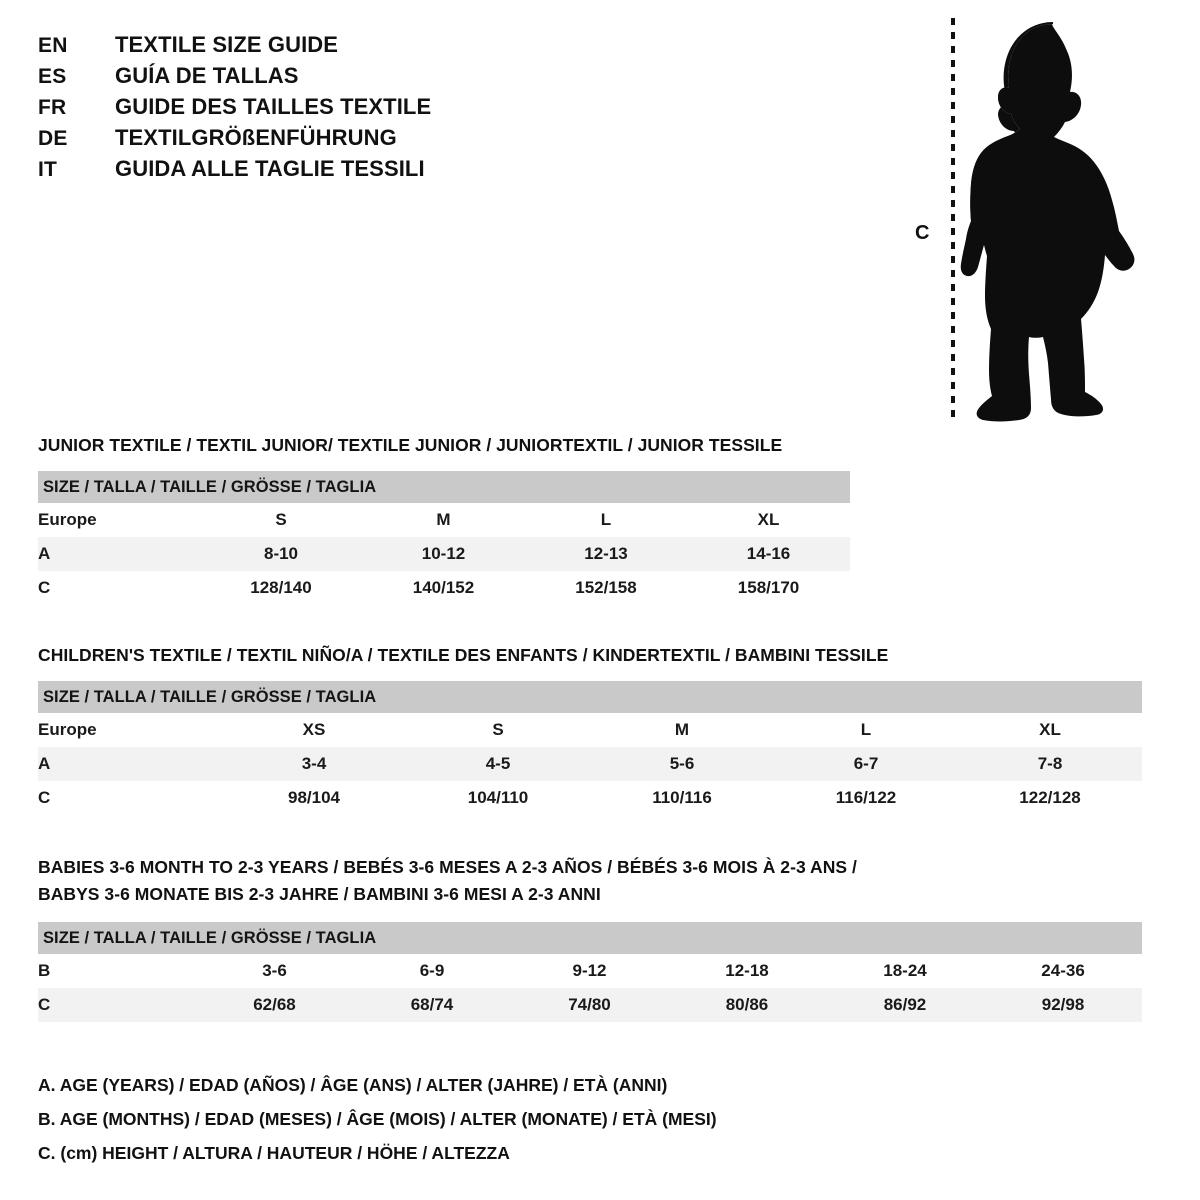 This screenshot has width=1200, height=1200. What do you see at coordinates (682, 798) in the screenshot?
I see `table-cell: 110/116` at bounding box center [682, 798].